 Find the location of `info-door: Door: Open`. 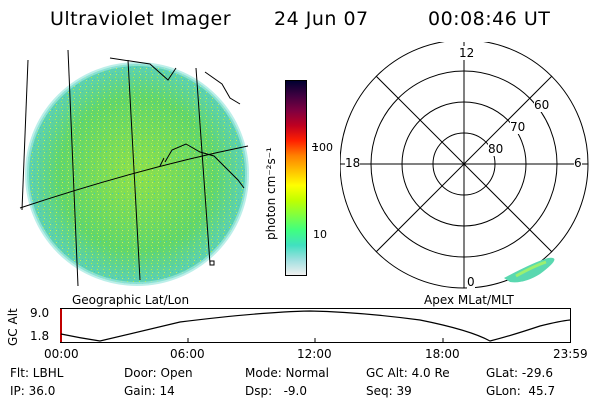

info-door: Door: Open is located at coordinates (158, 373).